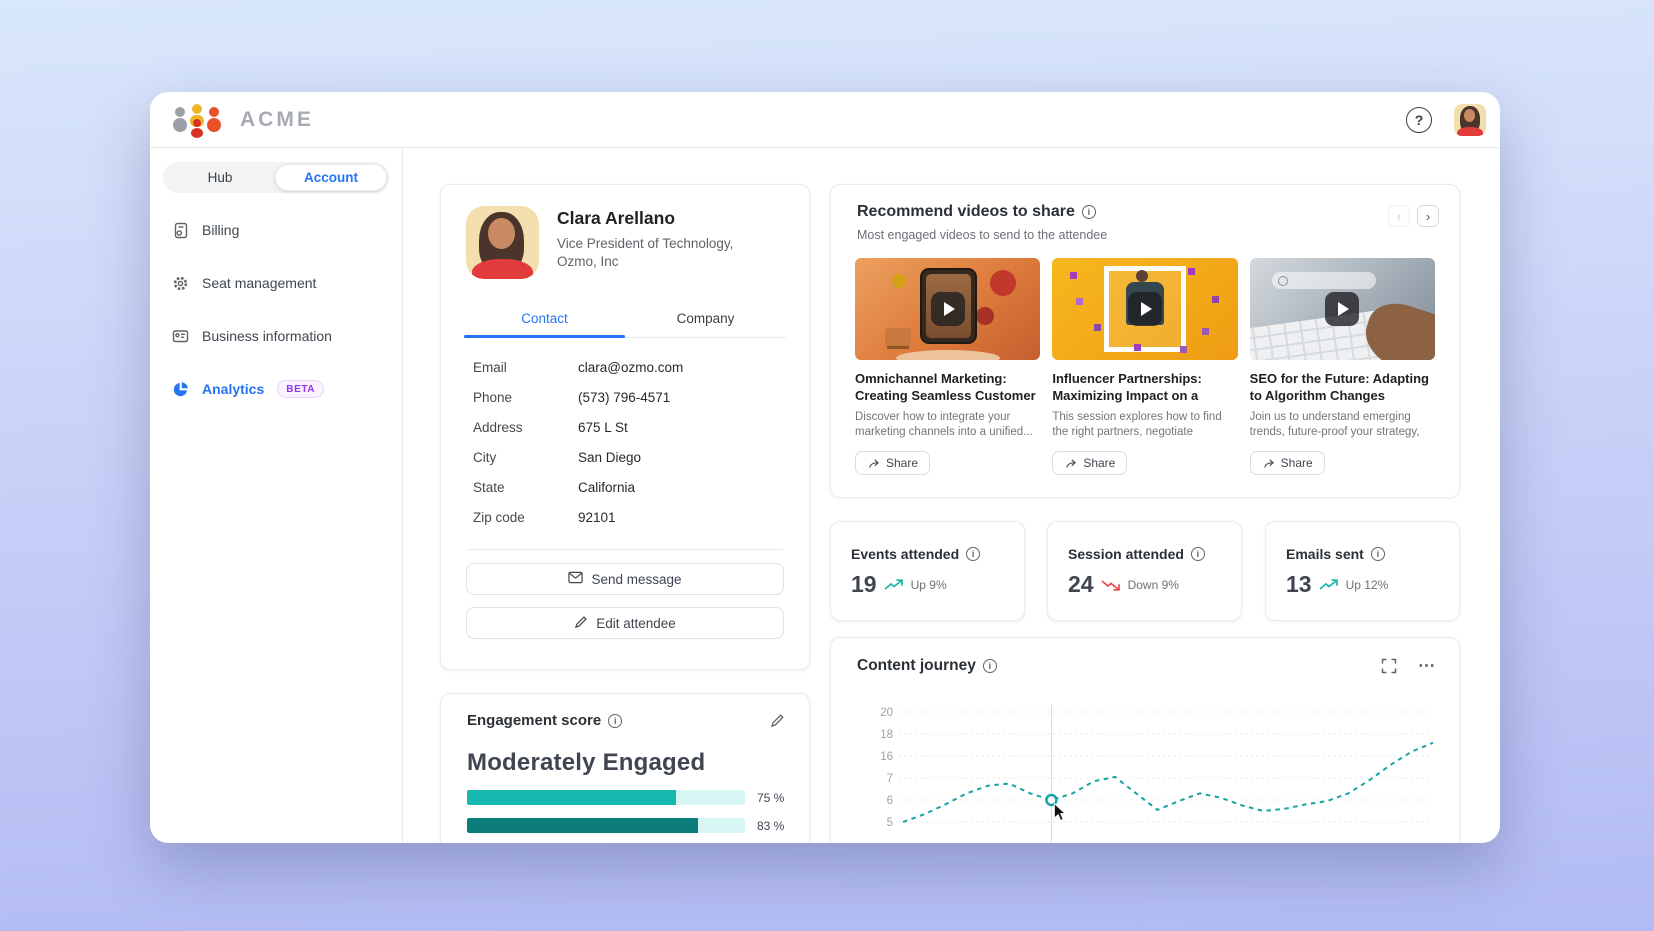  Describe the element at coordinates (276, 230) in the screenshot. I see `sidebar-item-billing: Billing` at that location.